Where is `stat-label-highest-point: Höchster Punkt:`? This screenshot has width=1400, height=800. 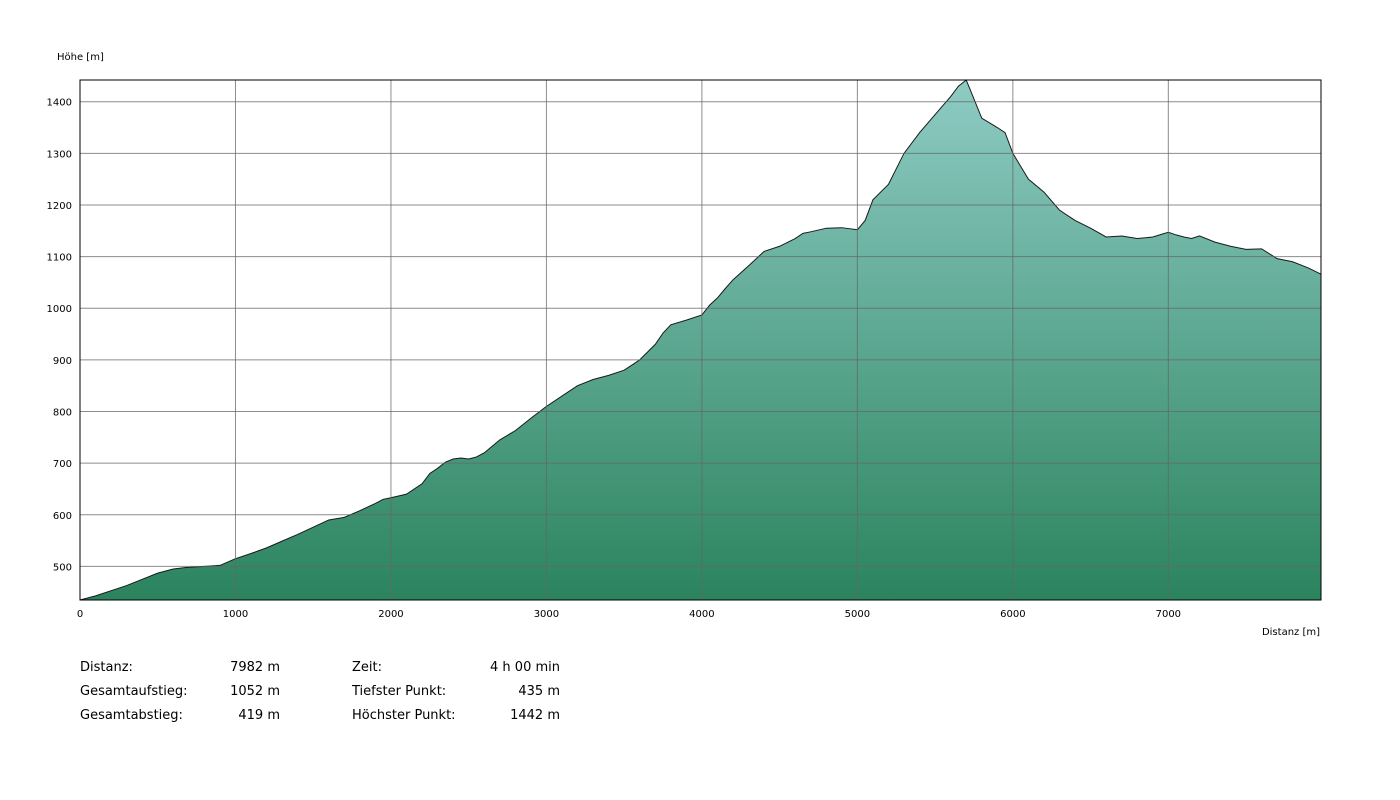
stat-label-highest-point: Höchster Punkt: is located at coordinates (404, 715).